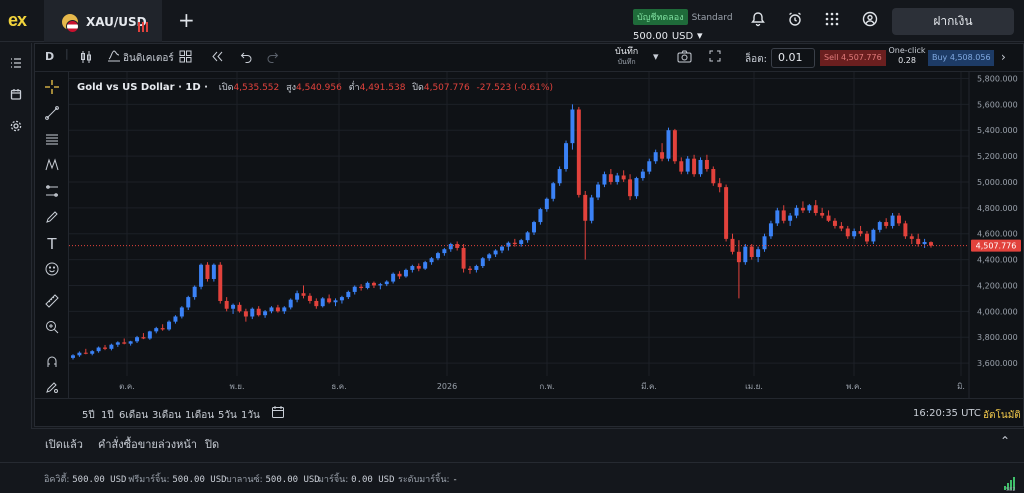  Describe the element at coordinates (200, 415) in the screenshot. I see `range-1m: 1เดือน` at that location.